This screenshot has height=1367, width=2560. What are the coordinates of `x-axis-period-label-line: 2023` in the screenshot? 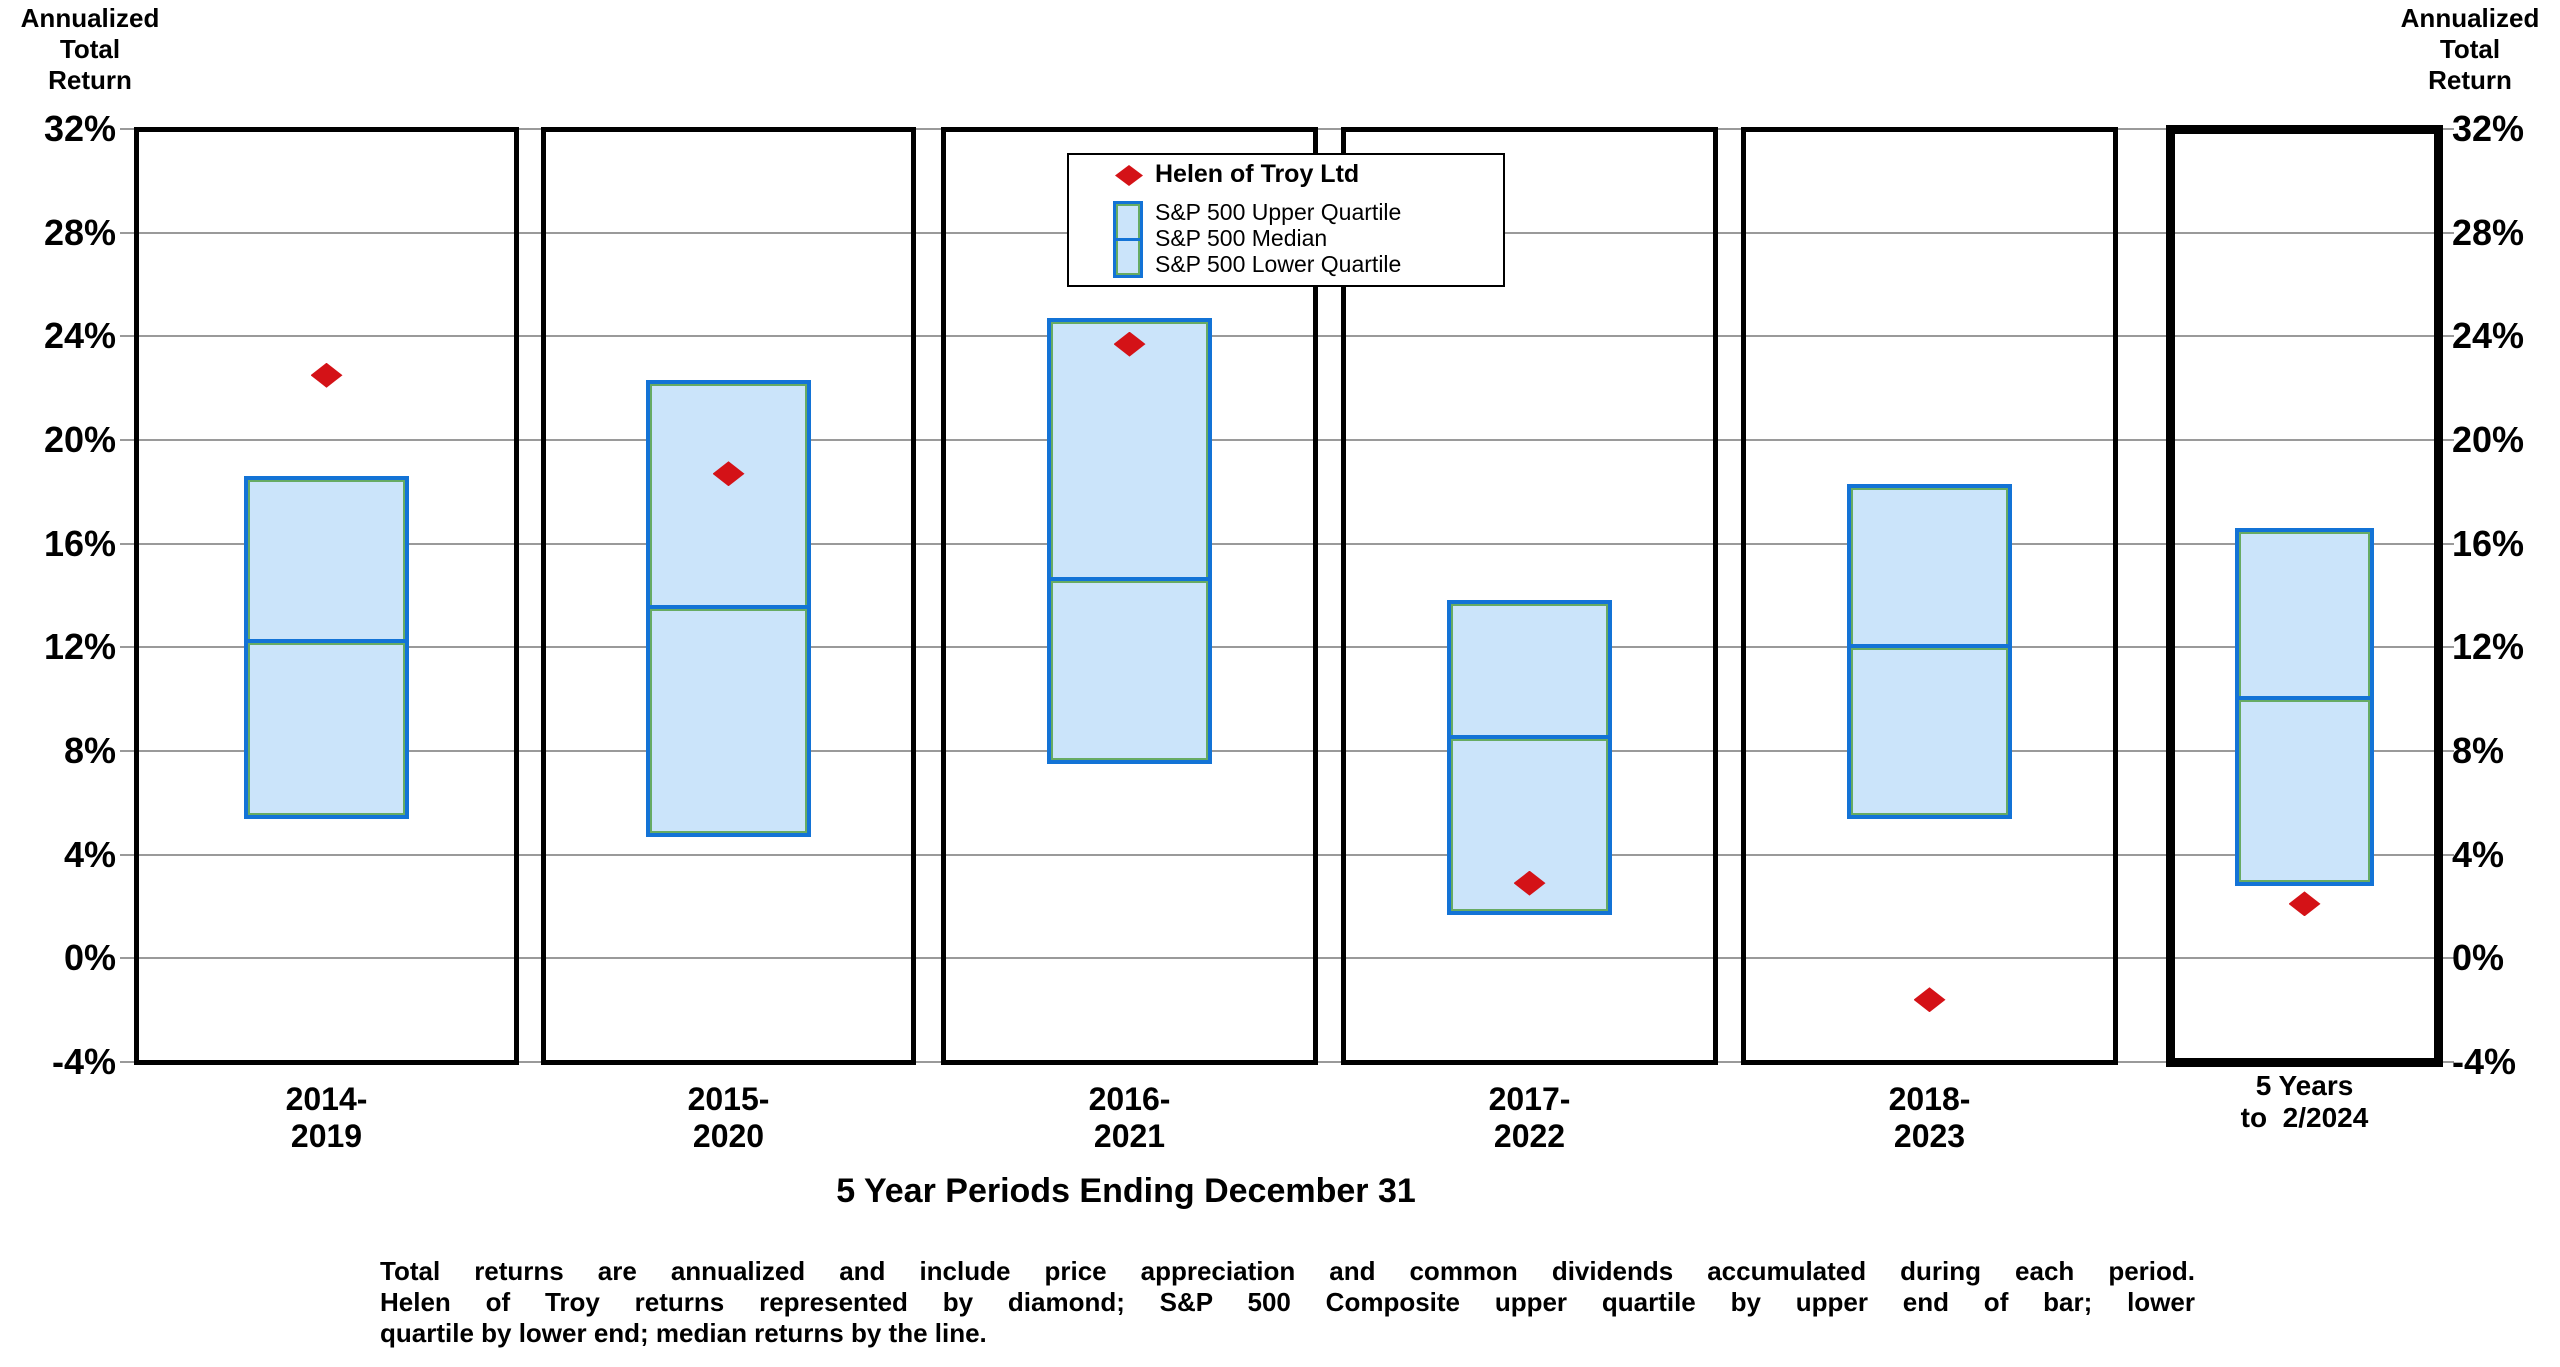 It's located at (1929, 1136).